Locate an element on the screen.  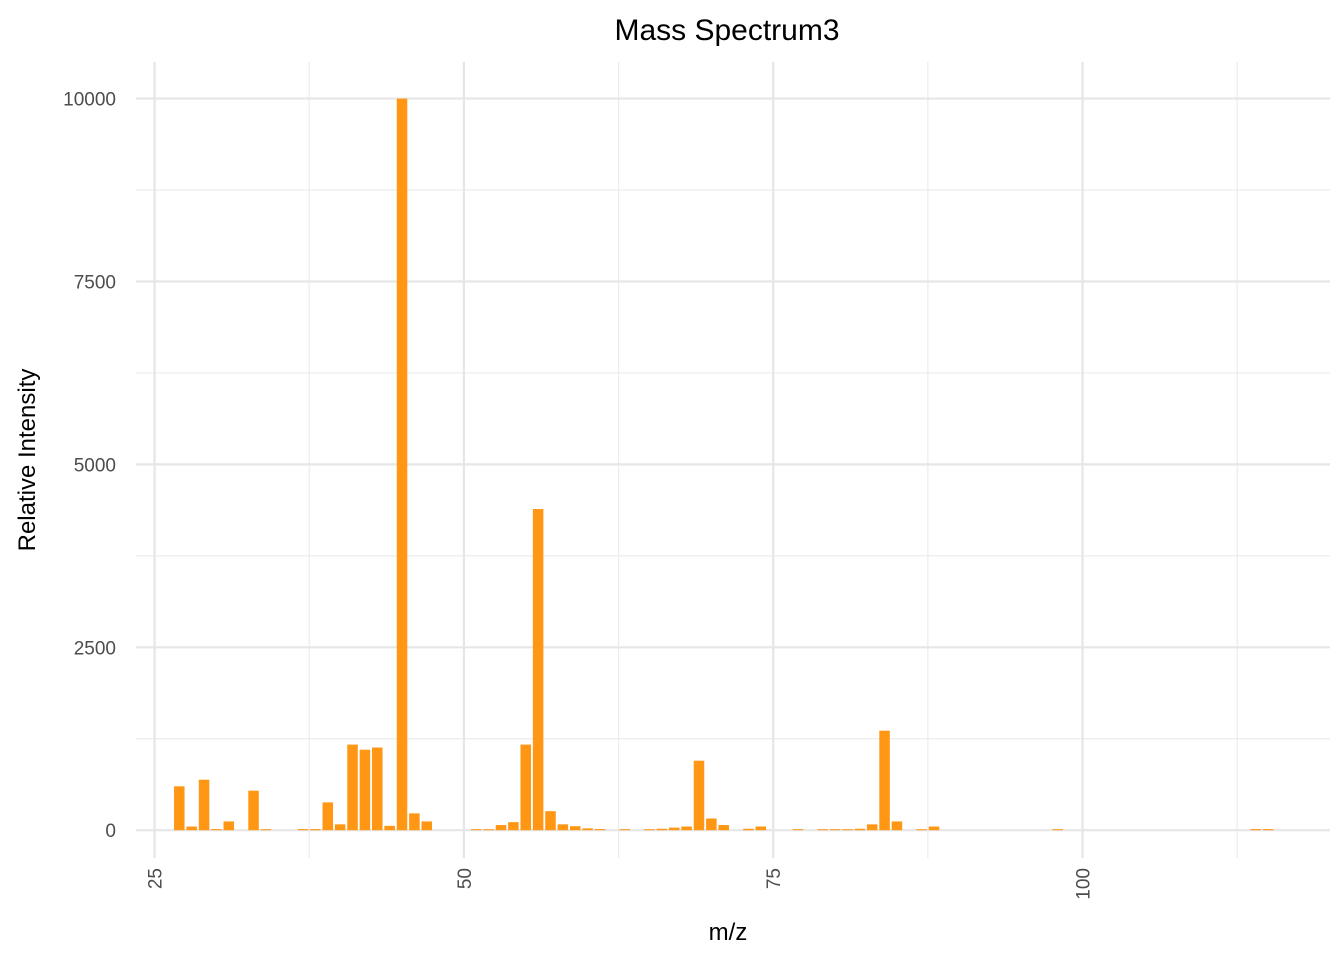
x-tick-label: 25 is located at coordinates (156, 878).